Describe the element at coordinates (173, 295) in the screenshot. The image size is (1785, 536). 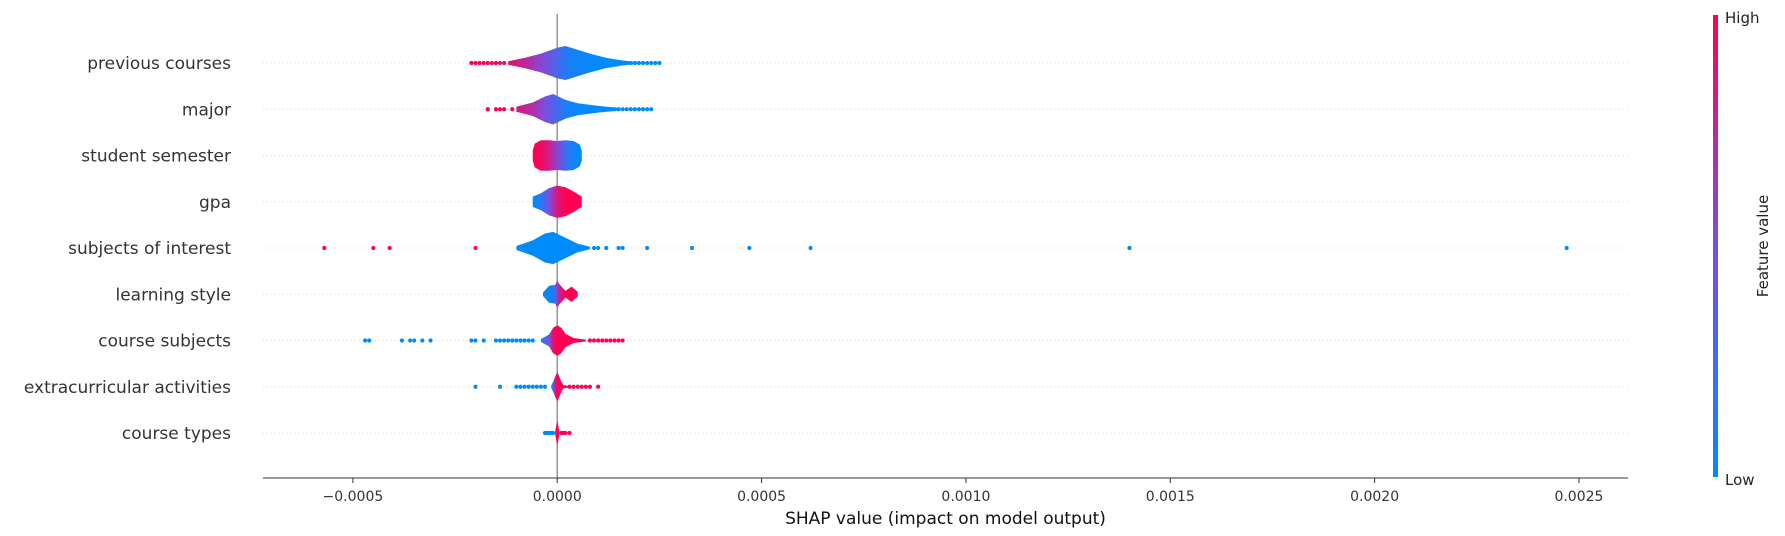
I see `feature-label: learning style` at that location.